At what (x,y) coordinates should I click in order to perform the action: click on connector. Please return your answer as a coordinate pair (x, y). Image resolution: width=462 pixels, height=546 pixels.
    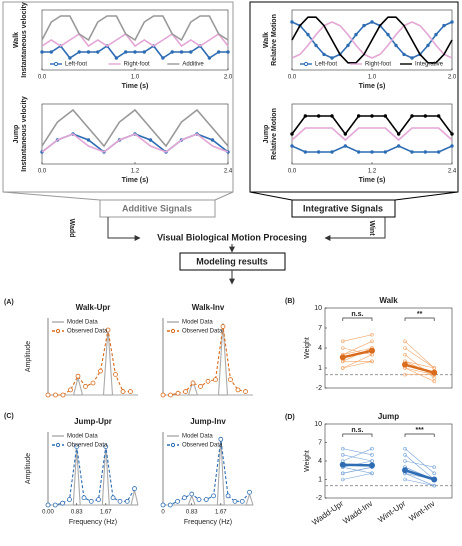
    Looking at the image, I should click on (118, 196).